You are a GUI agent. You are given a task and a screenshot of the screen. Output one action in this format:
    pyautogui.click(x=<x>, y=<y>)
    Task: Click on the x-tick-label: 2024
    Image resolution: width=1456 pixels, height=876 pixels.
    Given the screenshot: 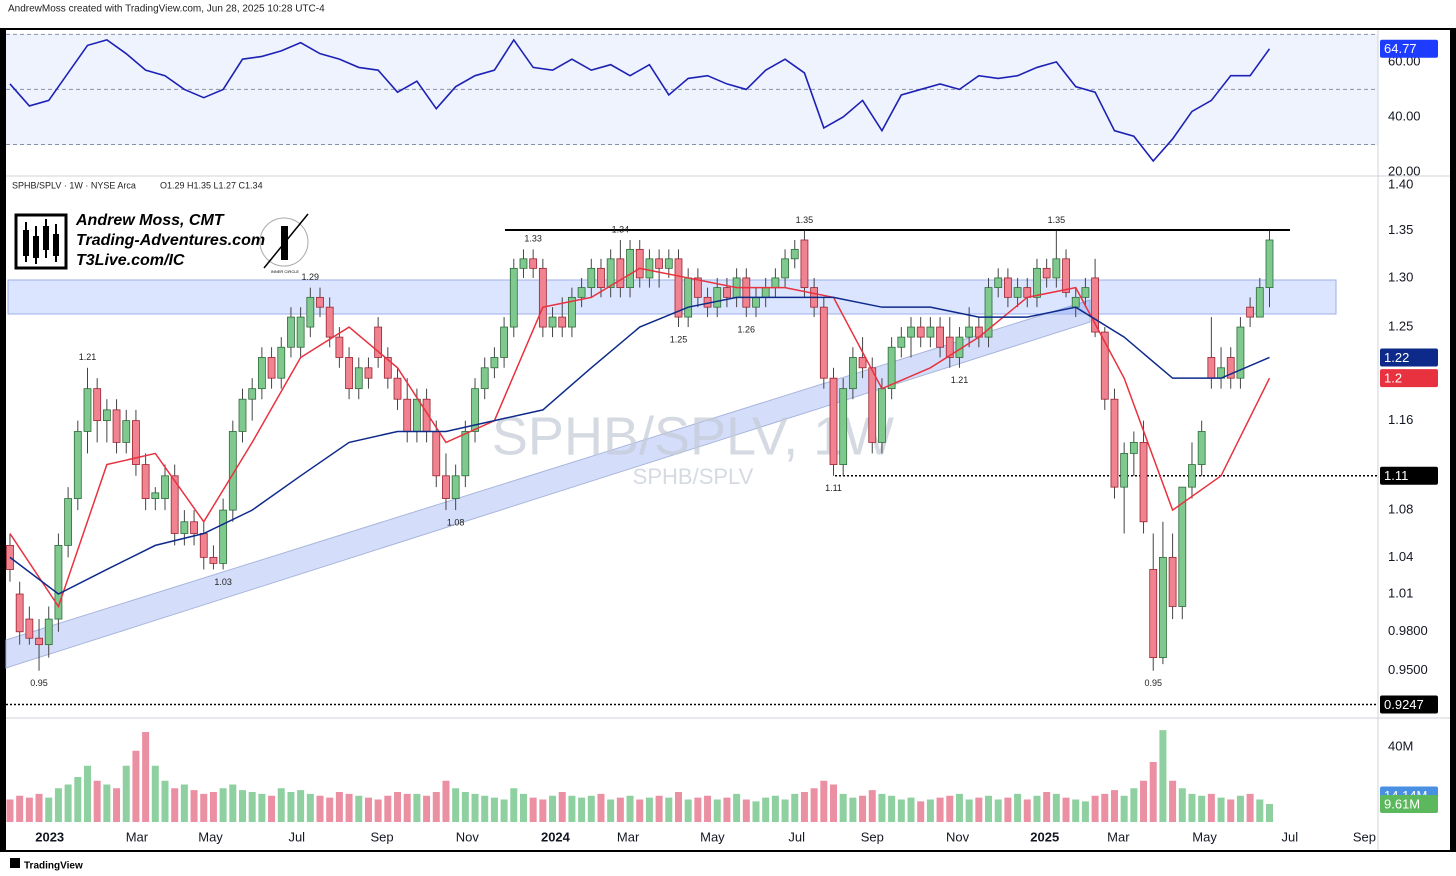 What is the action you would take?
    pyautogui.click(x=556, y=836)
    